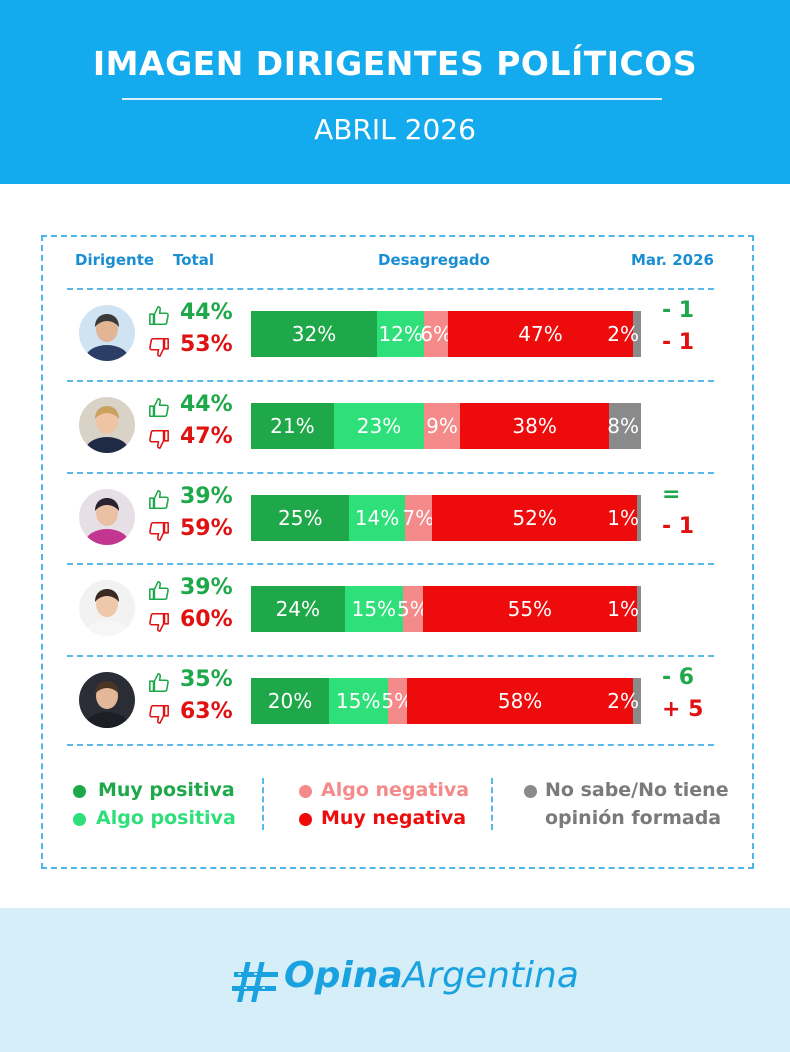  I want to click on bar-value-label: 8%, so click(623, 426).